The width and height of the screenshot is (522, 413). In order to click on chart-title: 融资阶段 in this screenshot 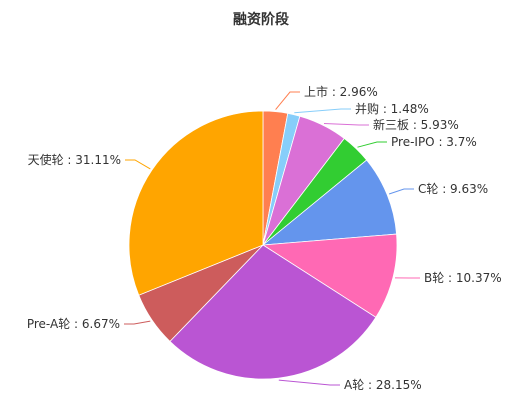, I will do `click(261, 19)`.